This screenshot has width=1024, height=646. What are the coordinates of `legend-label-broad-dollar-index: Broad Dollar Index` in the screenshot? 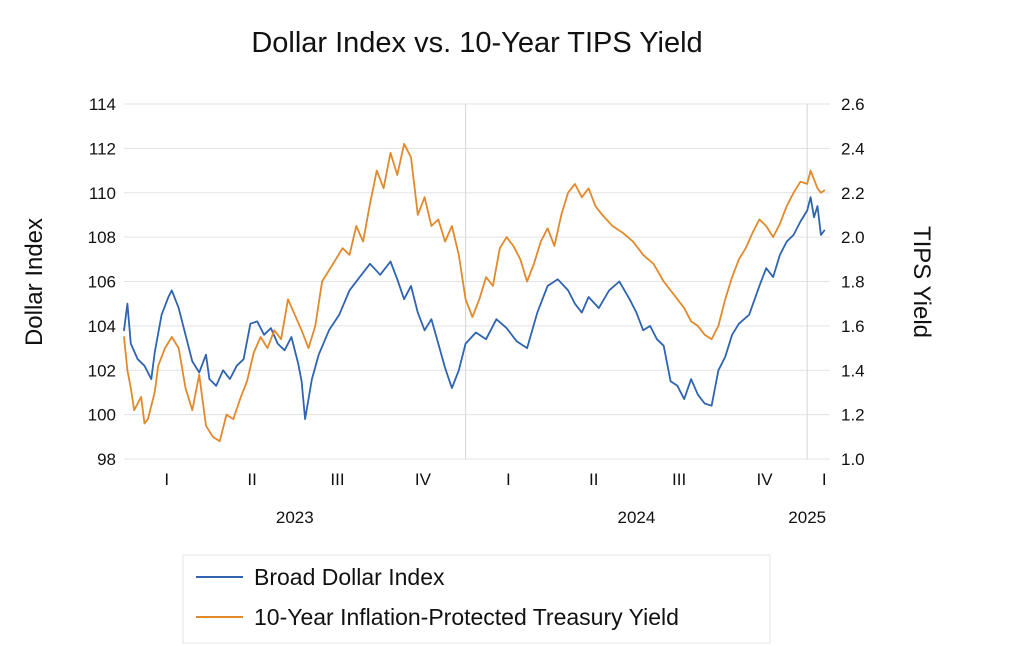 It's located at (349, 577).